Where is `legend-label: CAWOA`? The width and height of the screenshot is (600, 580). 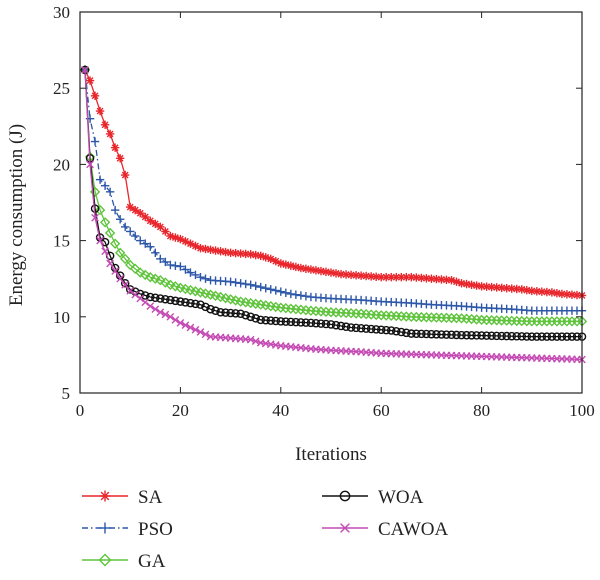
legend-label: CAWOA is located at coordinates (413, 529).